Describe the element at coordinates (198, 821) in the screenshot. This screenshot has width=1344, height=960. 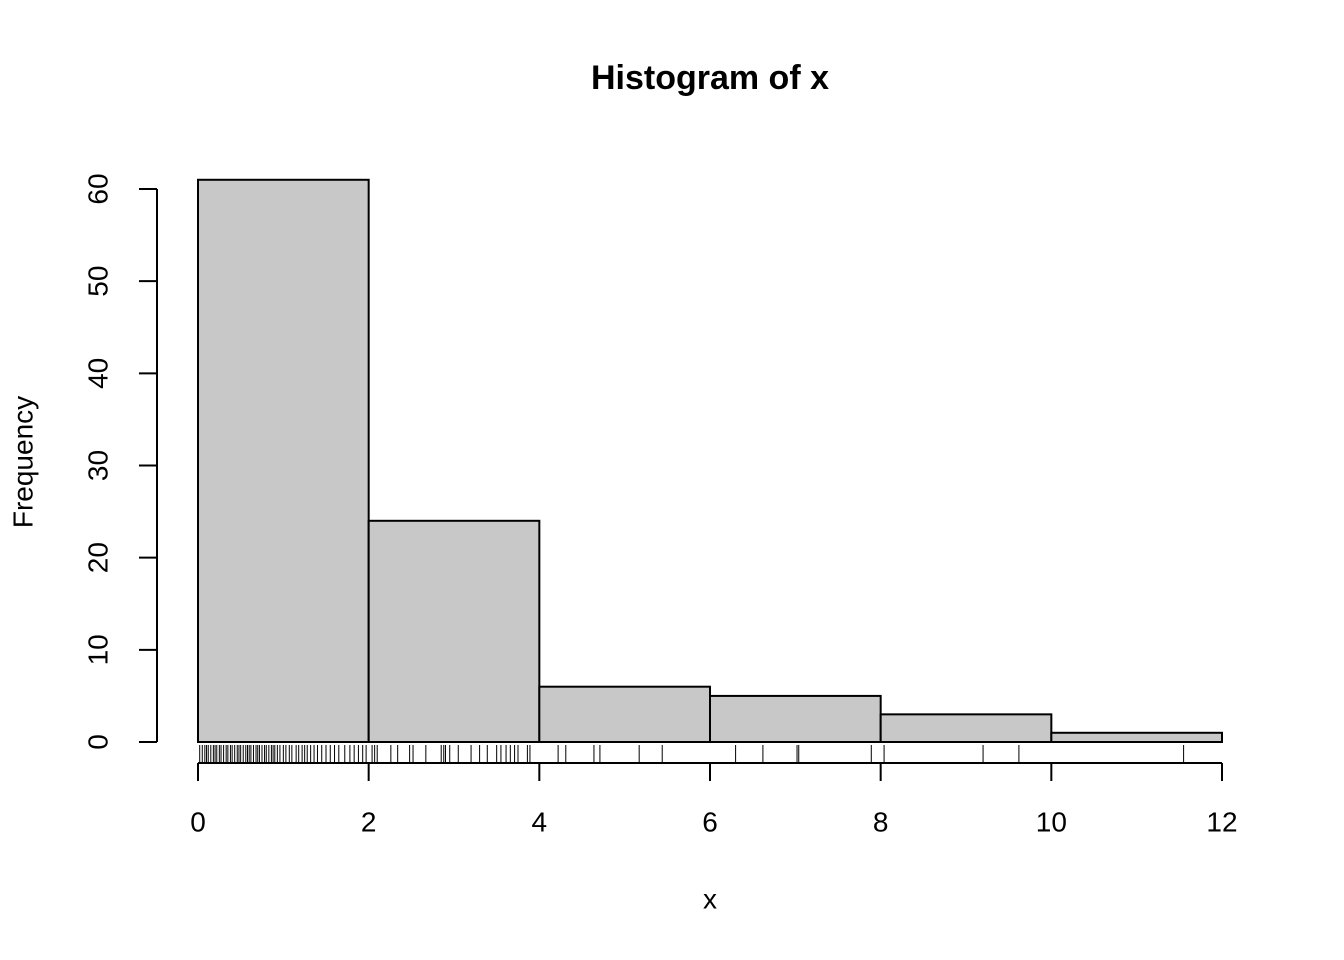
I see `x-tick-label: 0` at that location.